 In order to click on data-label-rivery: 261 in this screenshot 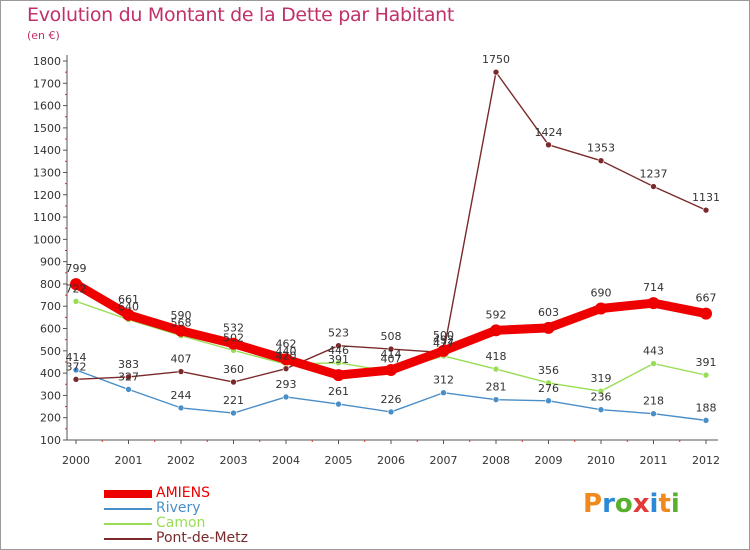, I will do `click(338, 391)`.